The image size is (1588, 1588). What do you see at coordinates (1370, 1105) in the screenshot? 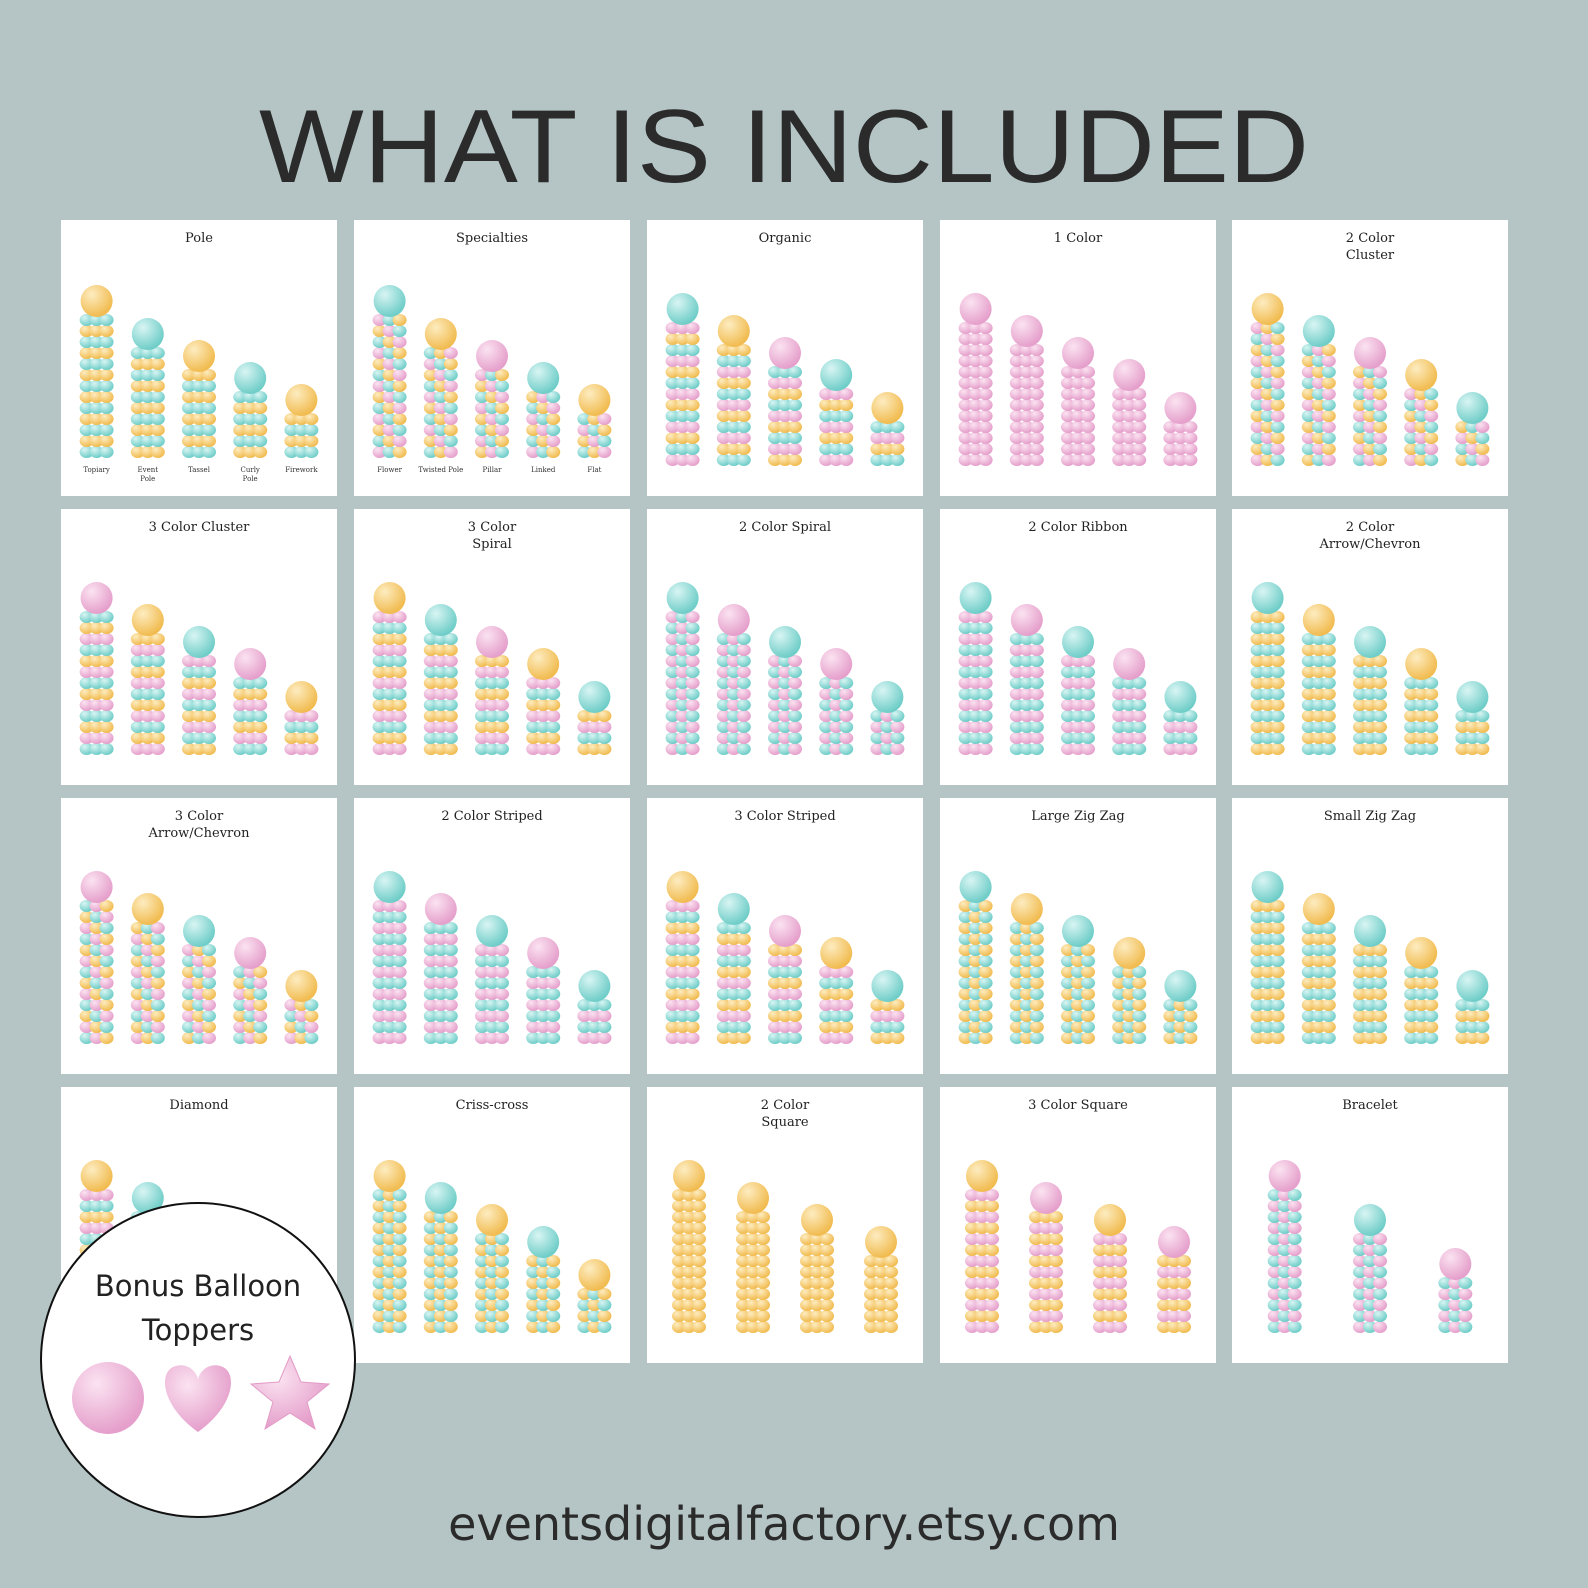
I see `card-title: Bracelet` at bounding box center [1370, 1105].